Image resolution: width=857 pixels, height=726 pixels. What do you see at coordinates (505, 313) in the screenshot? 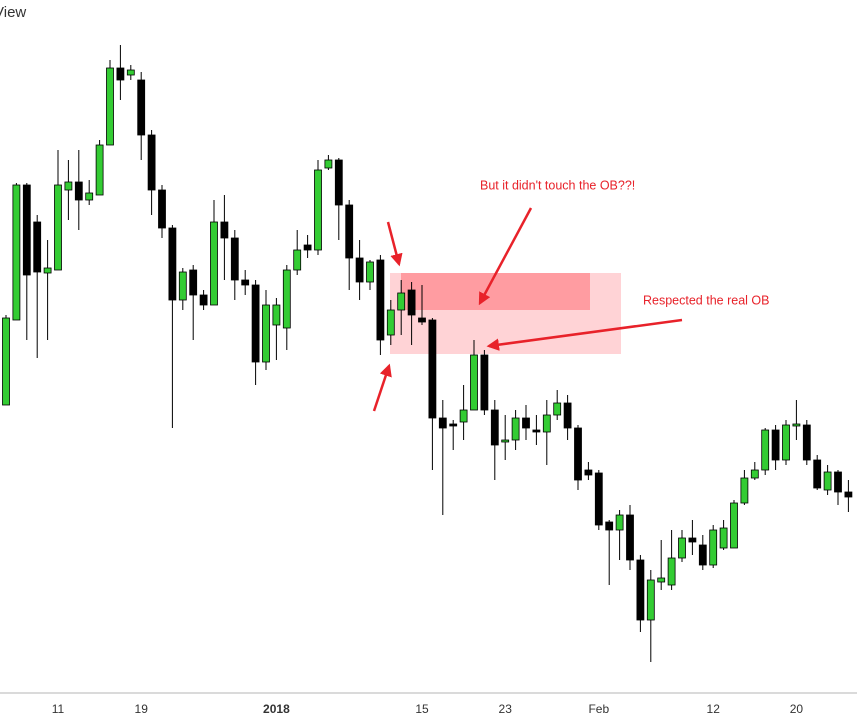
I see `order-blocks` at bounding box center [505, 313].